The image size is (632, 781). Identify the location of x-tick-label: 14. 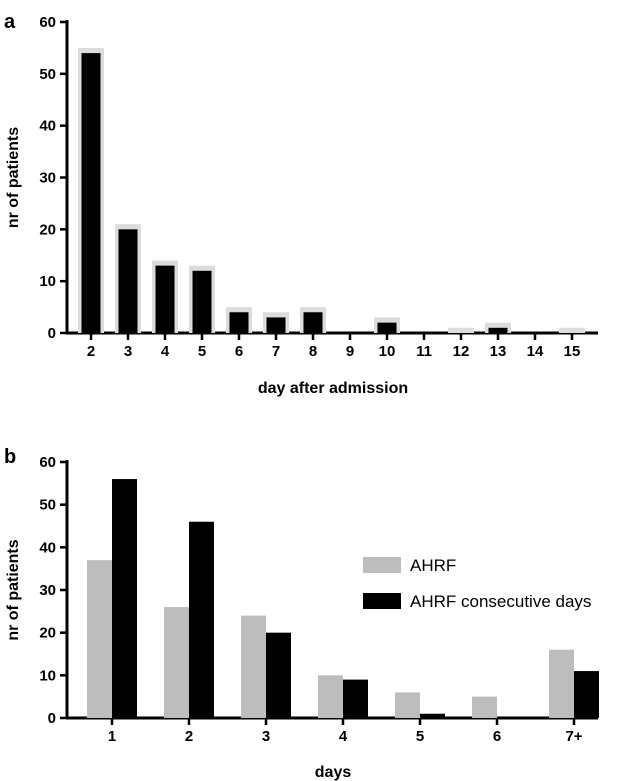
(535, 351).